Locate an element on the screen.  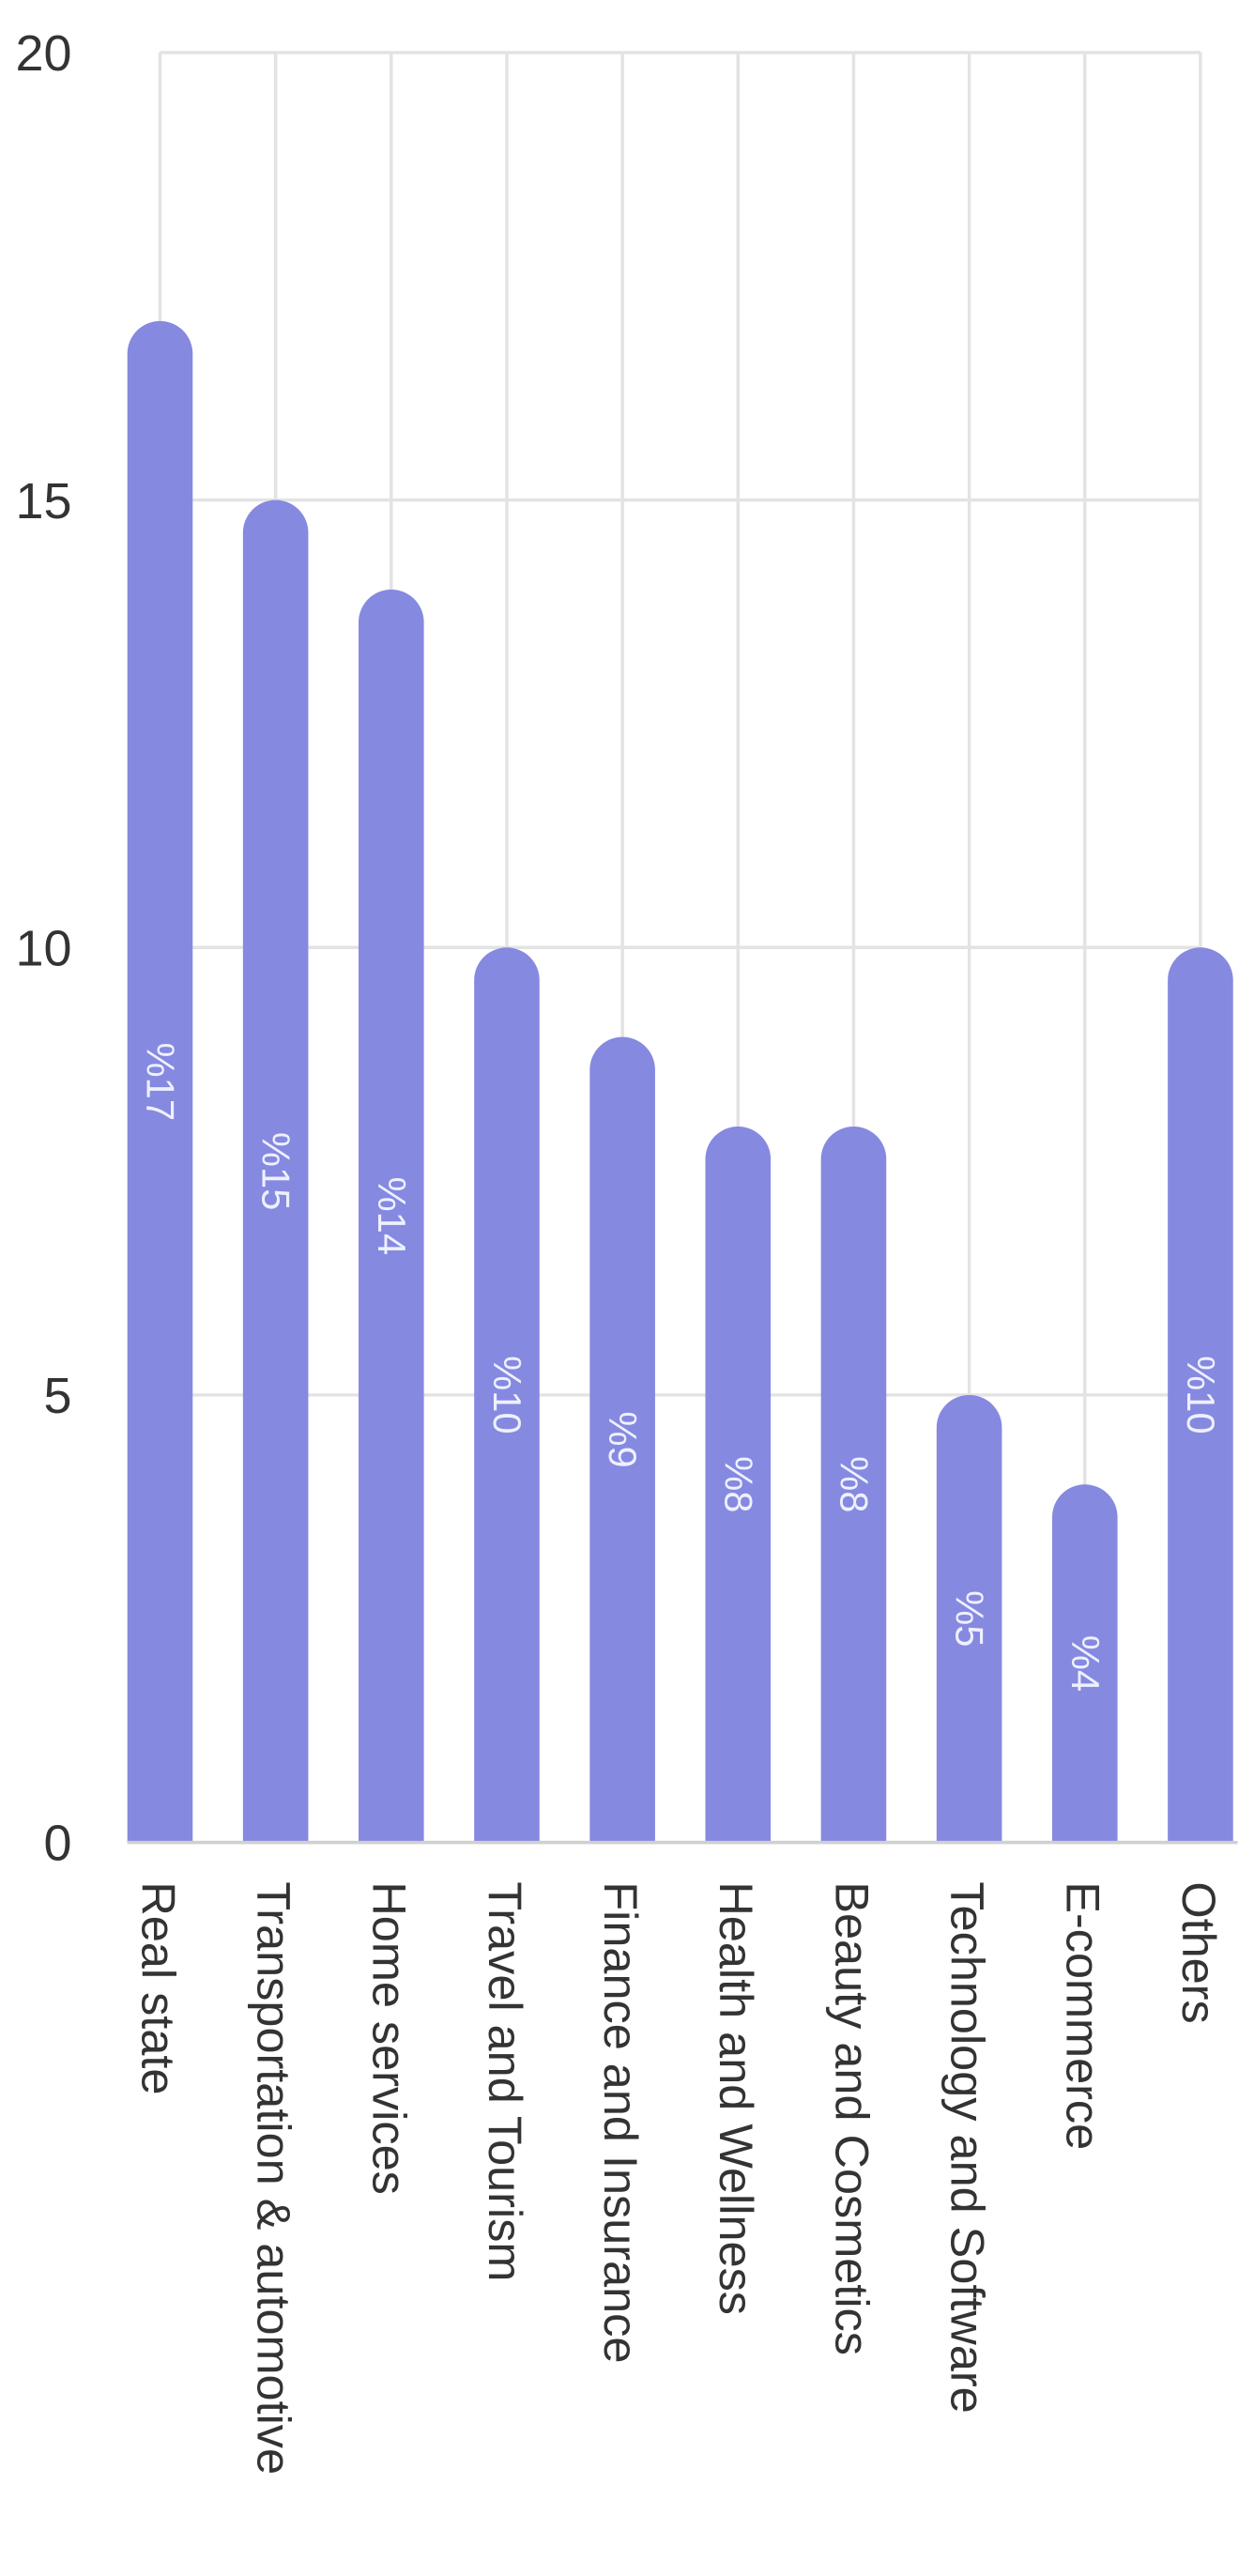
x-tick-label: Travel and Tourism is located at coordinates (505, 2081).